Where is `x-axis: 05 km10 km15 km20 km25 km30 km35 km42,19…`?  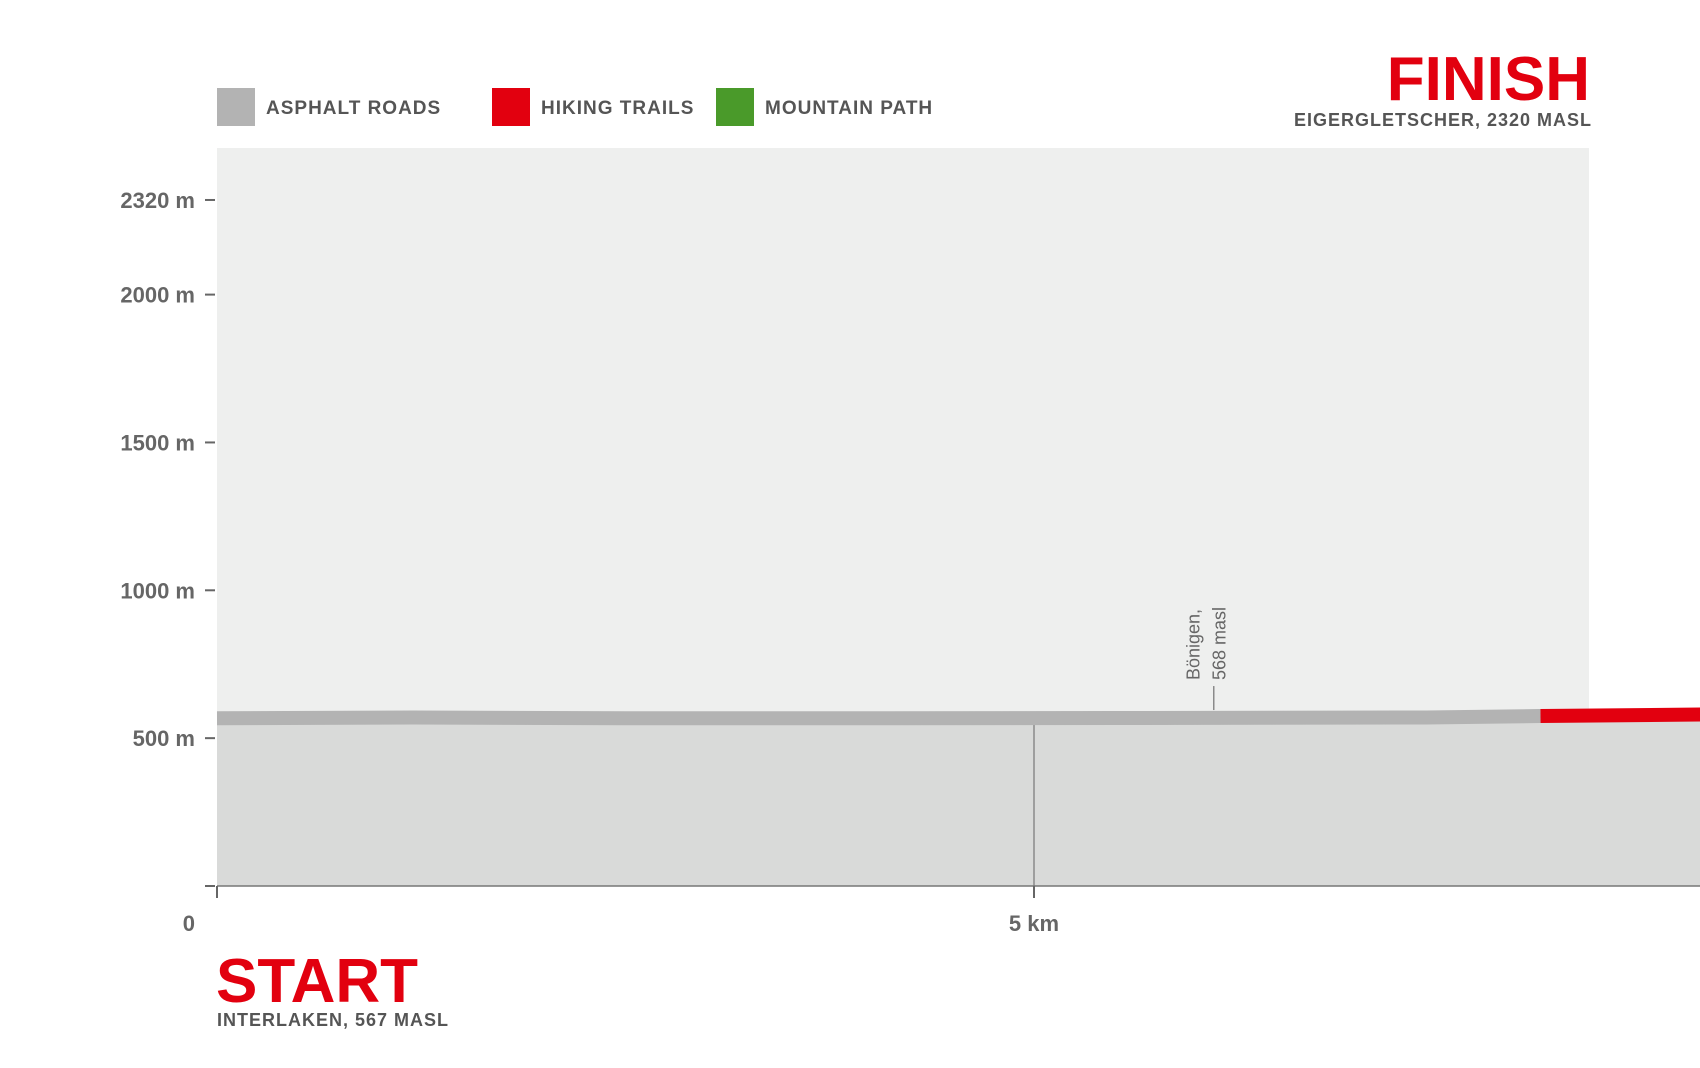
x-axis: 05 km10 km15 km20 km25 km30 km35 km42,19… is located at coordinates (941, 910).